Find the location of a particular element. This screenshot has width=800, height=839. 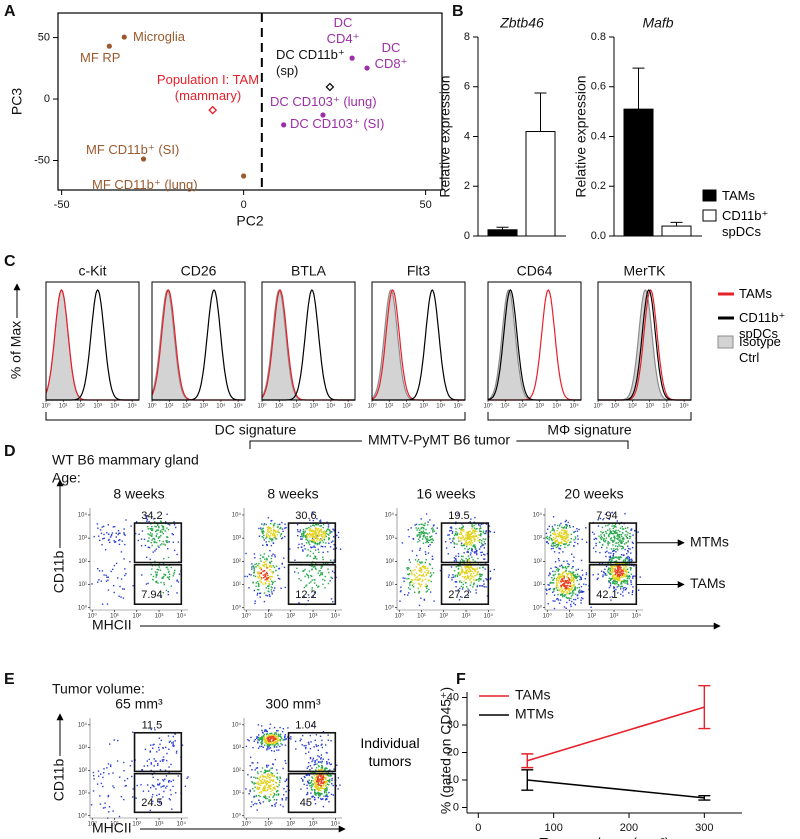

histogram-frame is located at coordinates (198, 341).